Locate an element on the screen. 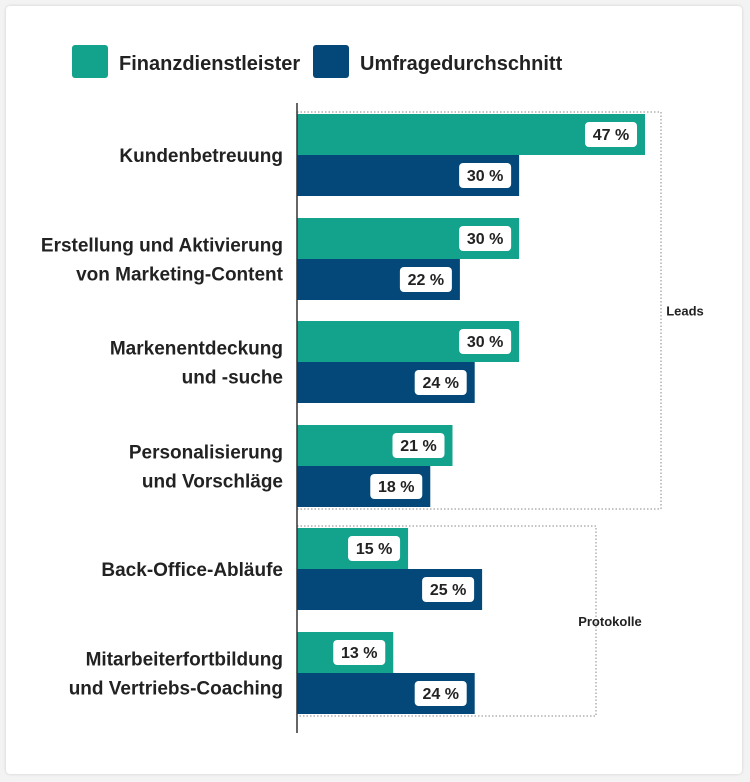 The width and height of the screenshot is (750, 782). data-label: 22 % is located at coordinates (426, 280).